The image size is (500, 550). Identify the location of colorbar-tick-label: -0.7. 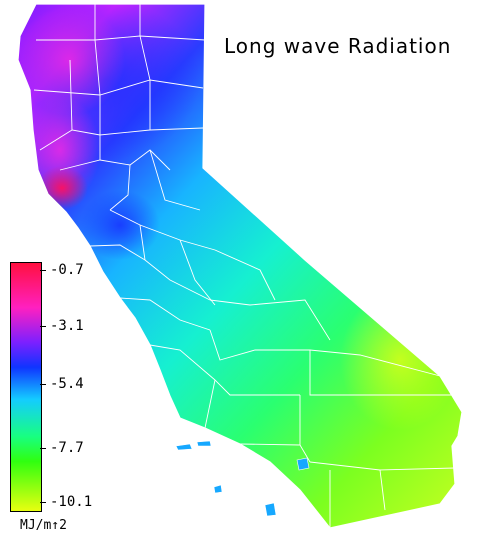
(67, 270).